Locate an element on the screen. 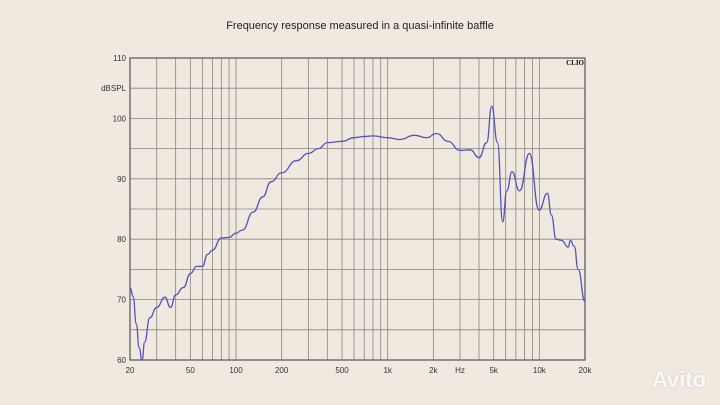  y-axis-label: dBSPL is located at coordinates (113, 88).